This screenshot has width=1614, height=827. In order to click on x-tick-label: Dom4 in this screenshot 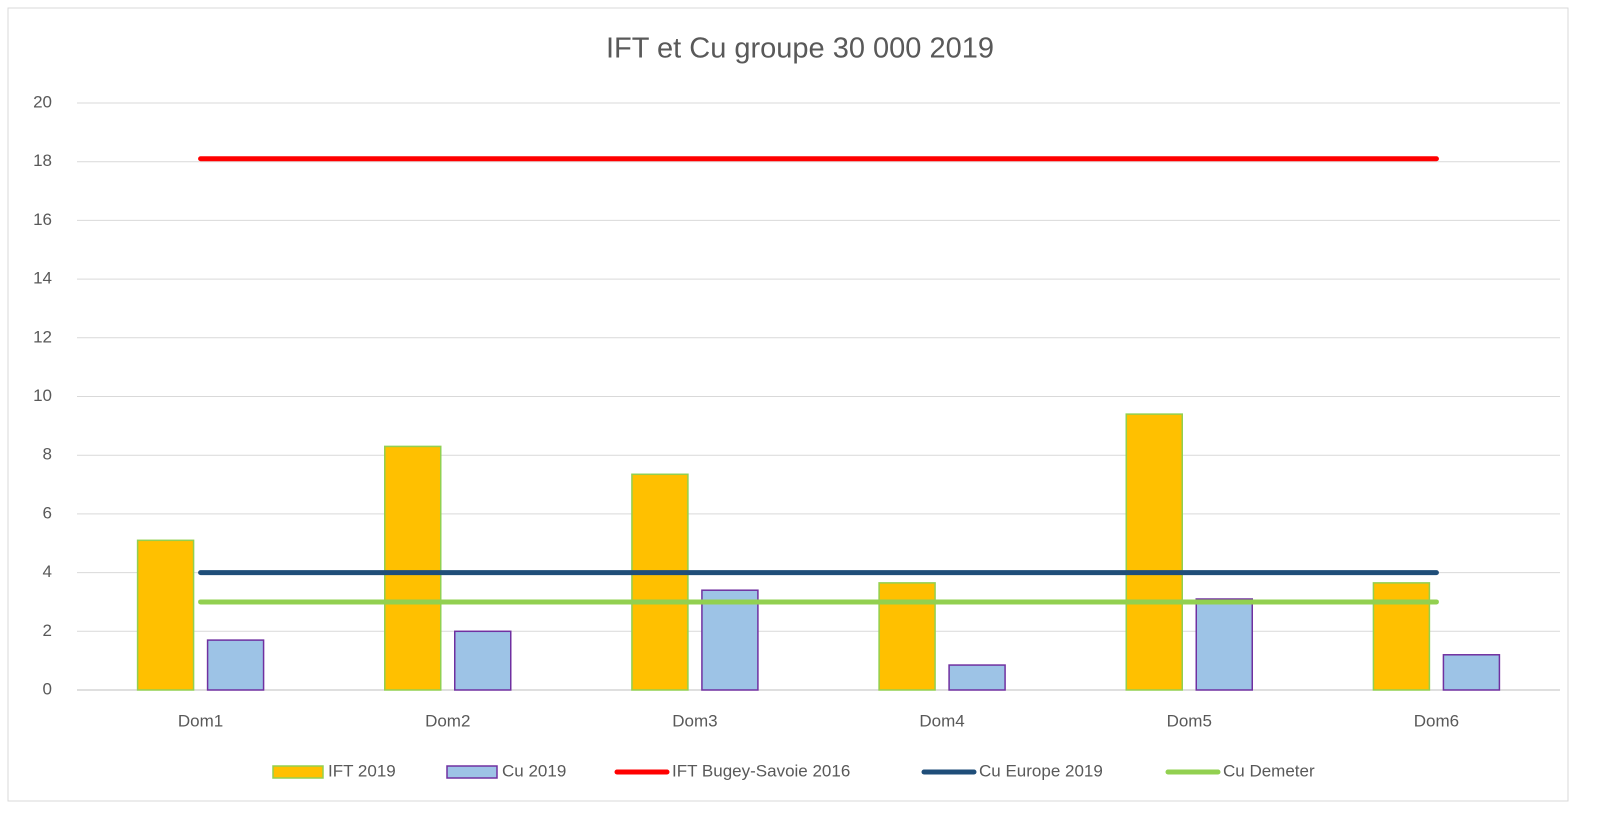, I will do `click(941, 720)`.